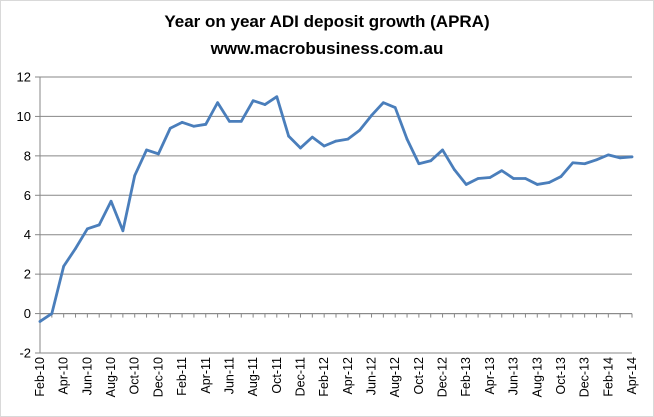 Image resolution: width=654 pixels, height=417 pixels. I want to click on y-tick-label: 2, so click(27, 274).